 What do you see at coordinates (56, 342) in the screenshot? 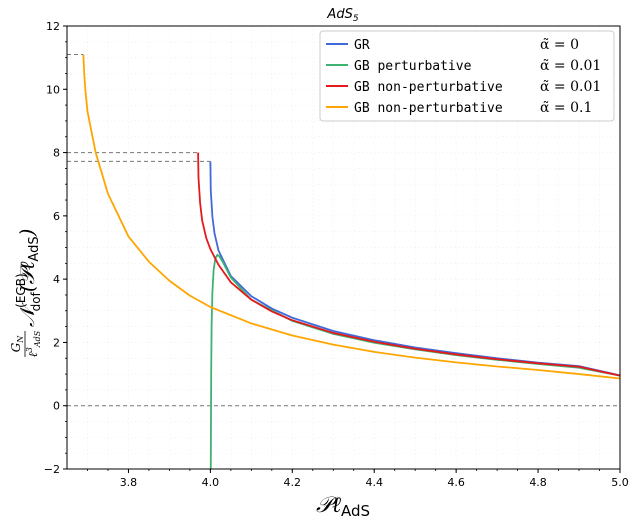
I see `y-tick-label: 2` at bounding box center [56, 342].